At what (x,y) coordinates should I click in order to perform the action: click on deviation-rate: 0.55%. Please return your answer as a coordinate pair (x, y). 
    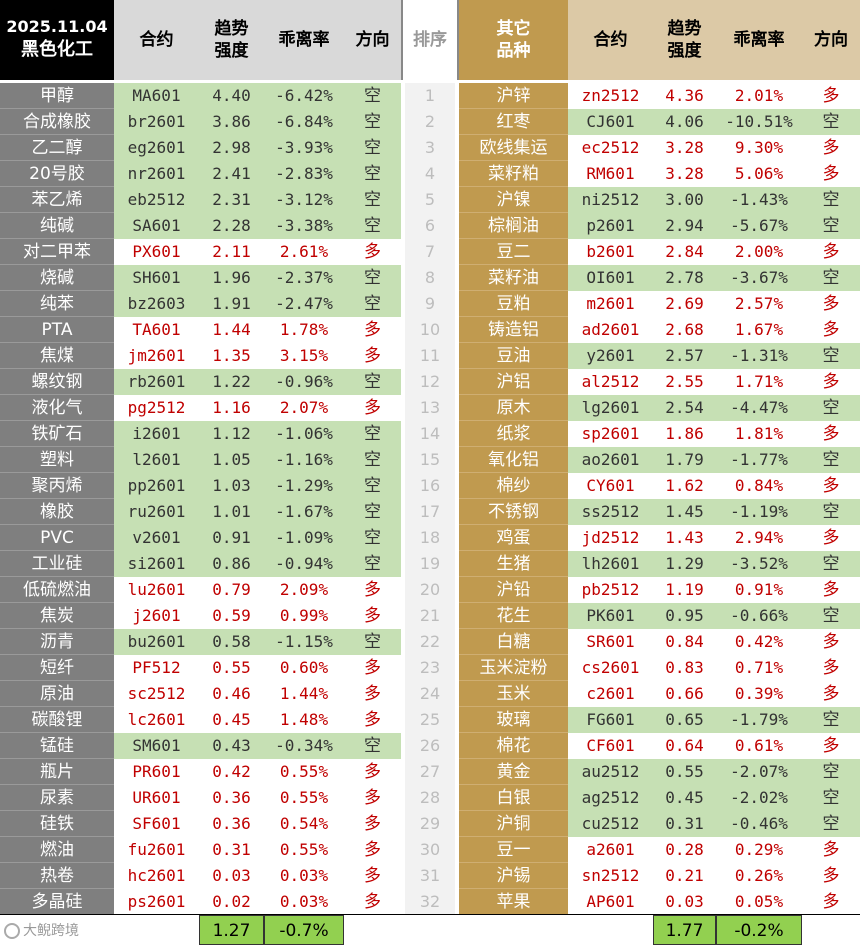
    Looking at the image, I should click on (304, 798).